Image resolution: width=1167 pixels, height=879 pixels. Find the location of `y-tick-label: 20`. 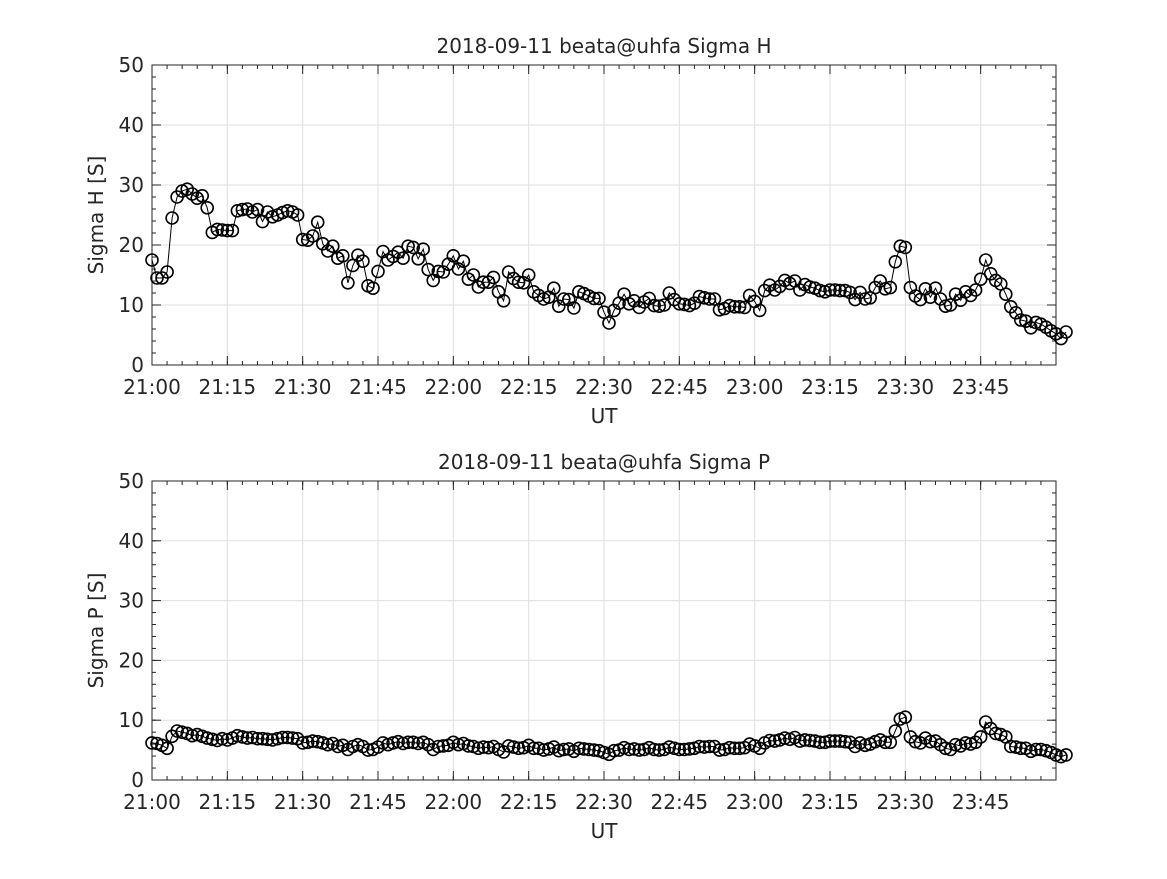

y-tick-label: 20 is located at coordinates (131, 660).